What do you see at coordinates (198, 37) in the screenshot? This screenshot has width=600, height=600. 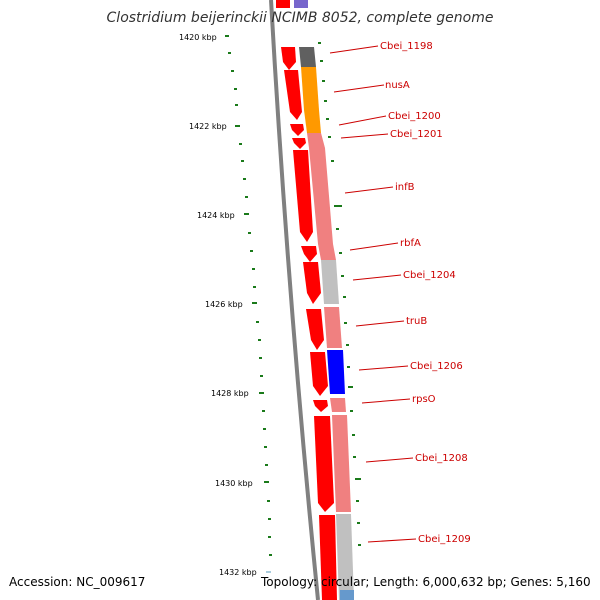 I see `ruler-label: 1420 kbp` at bounding box center [198, 37].